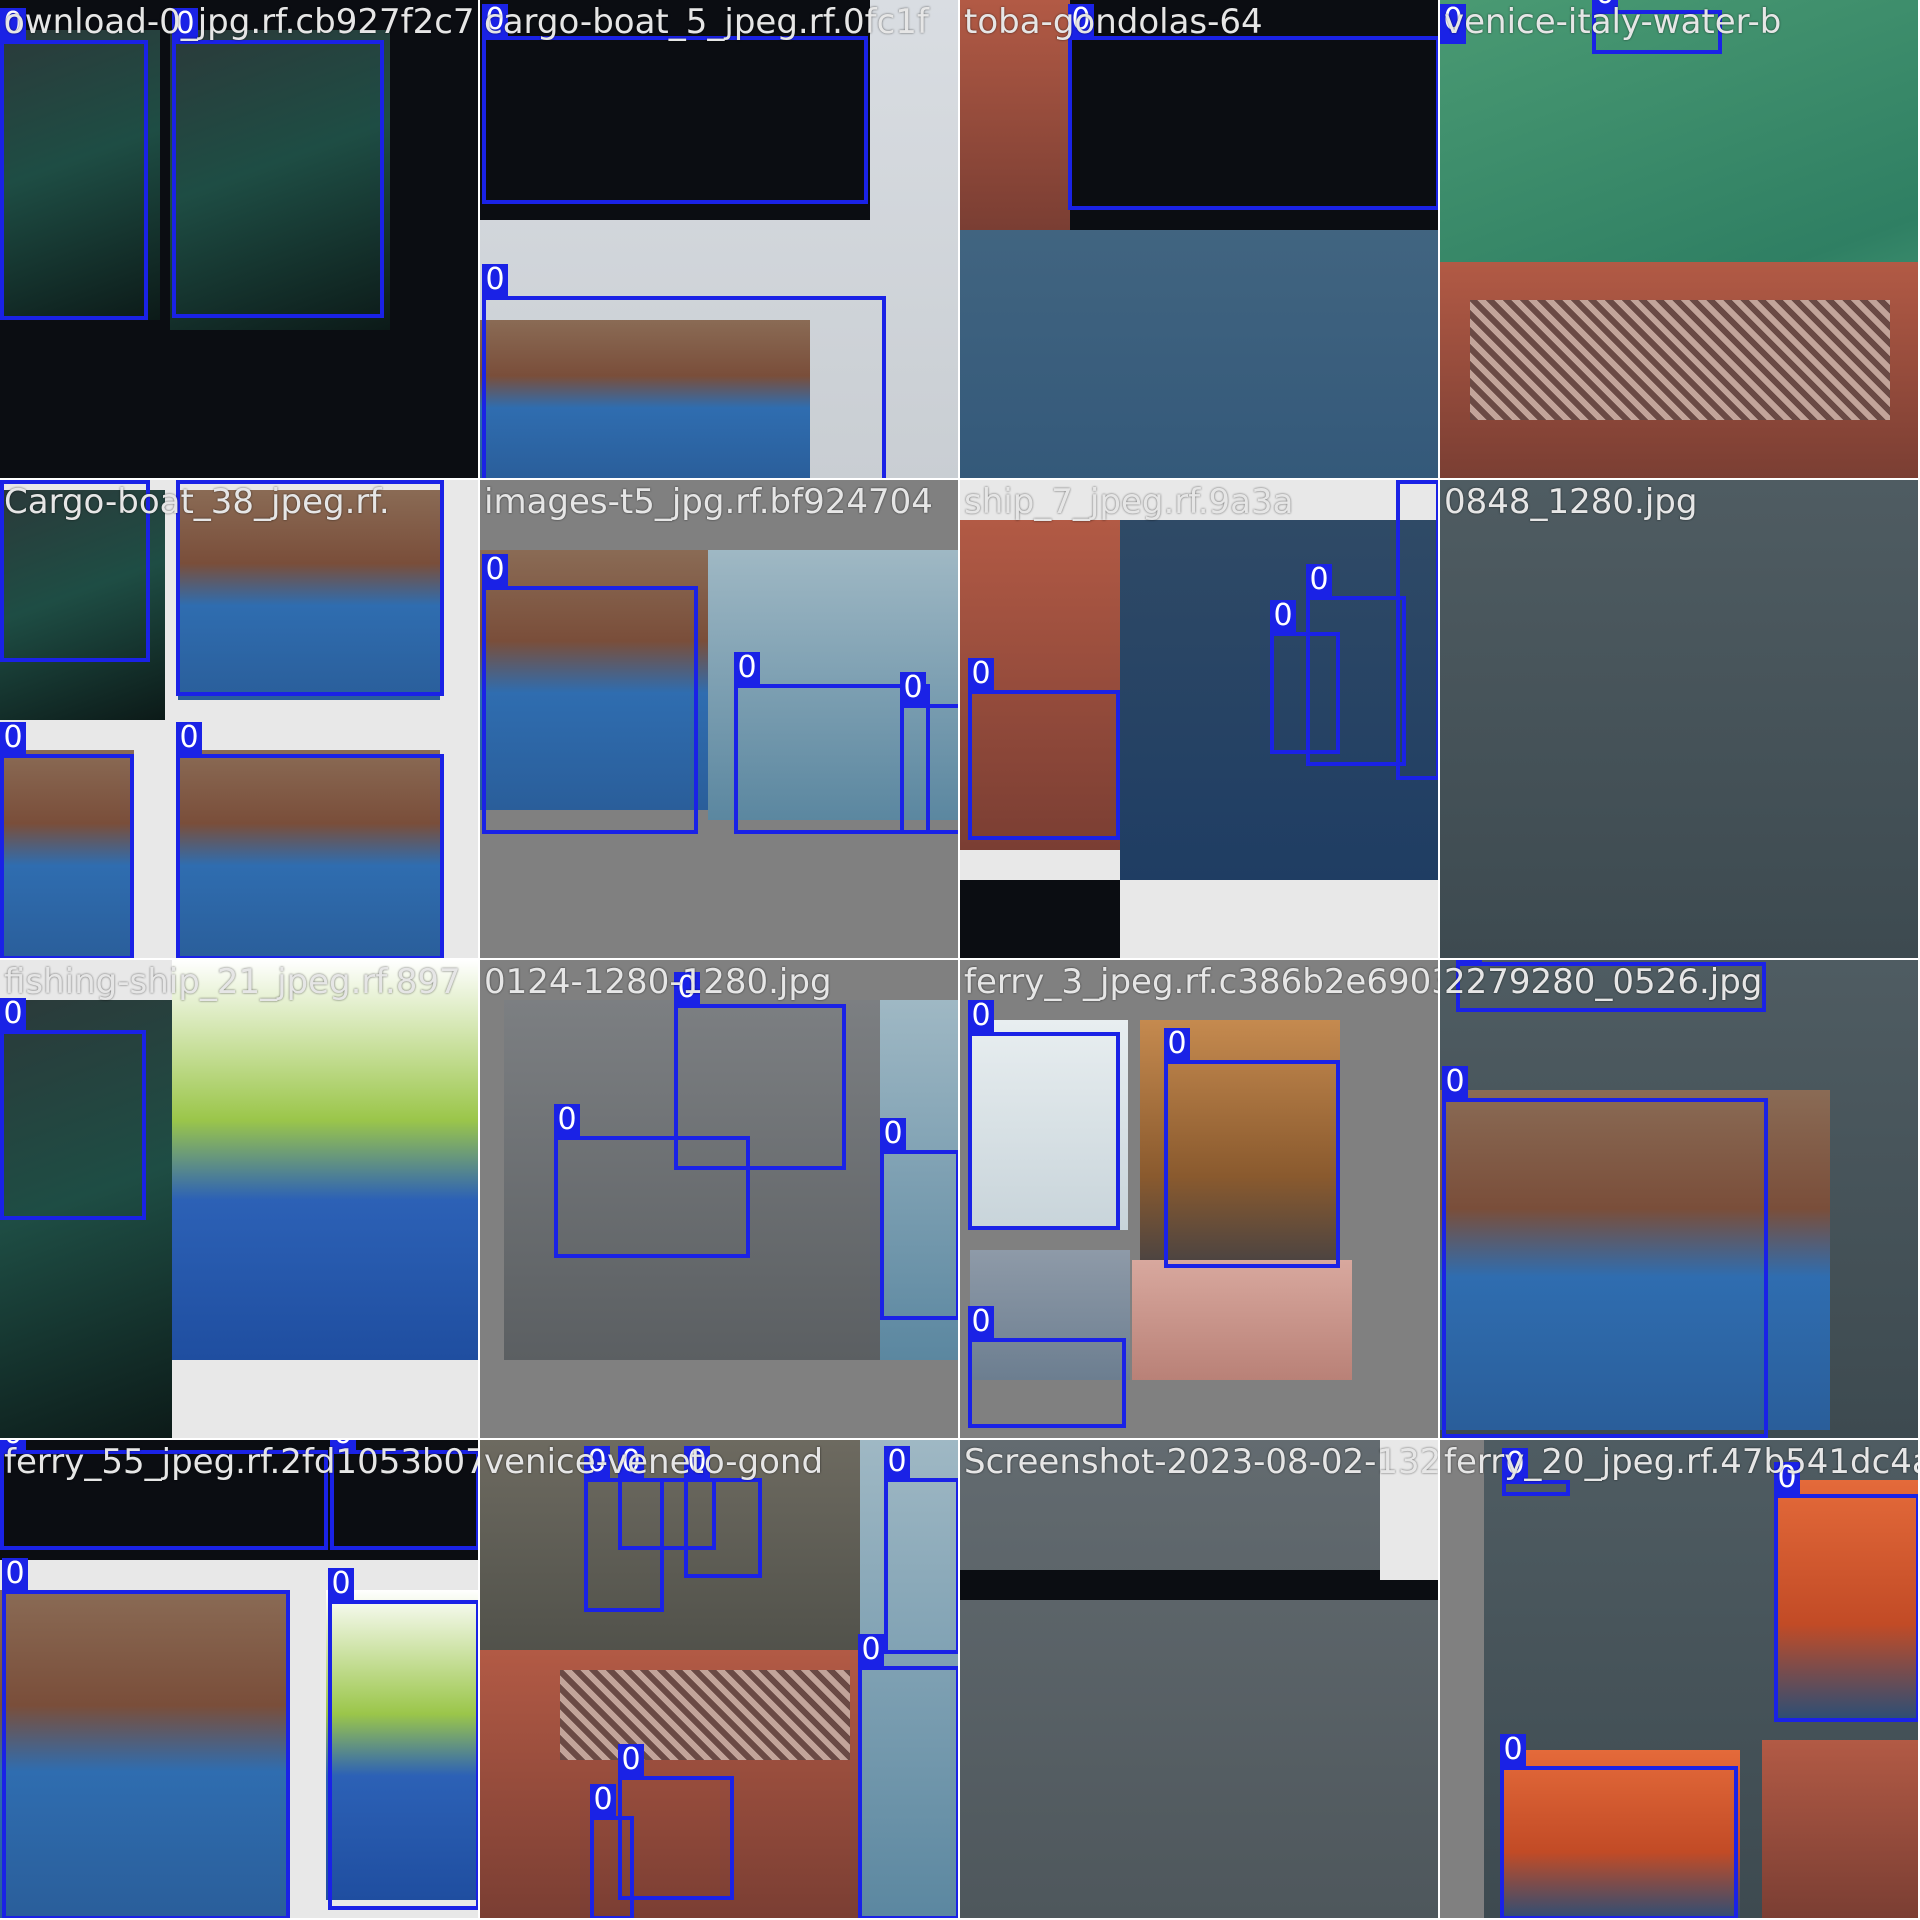 The height and width of the screenshot is (1920, 1920). I want to click on tile-16: ferry_20_jpeg.rf.47b541dc4a 0 0 0, so click(1680, 1680).